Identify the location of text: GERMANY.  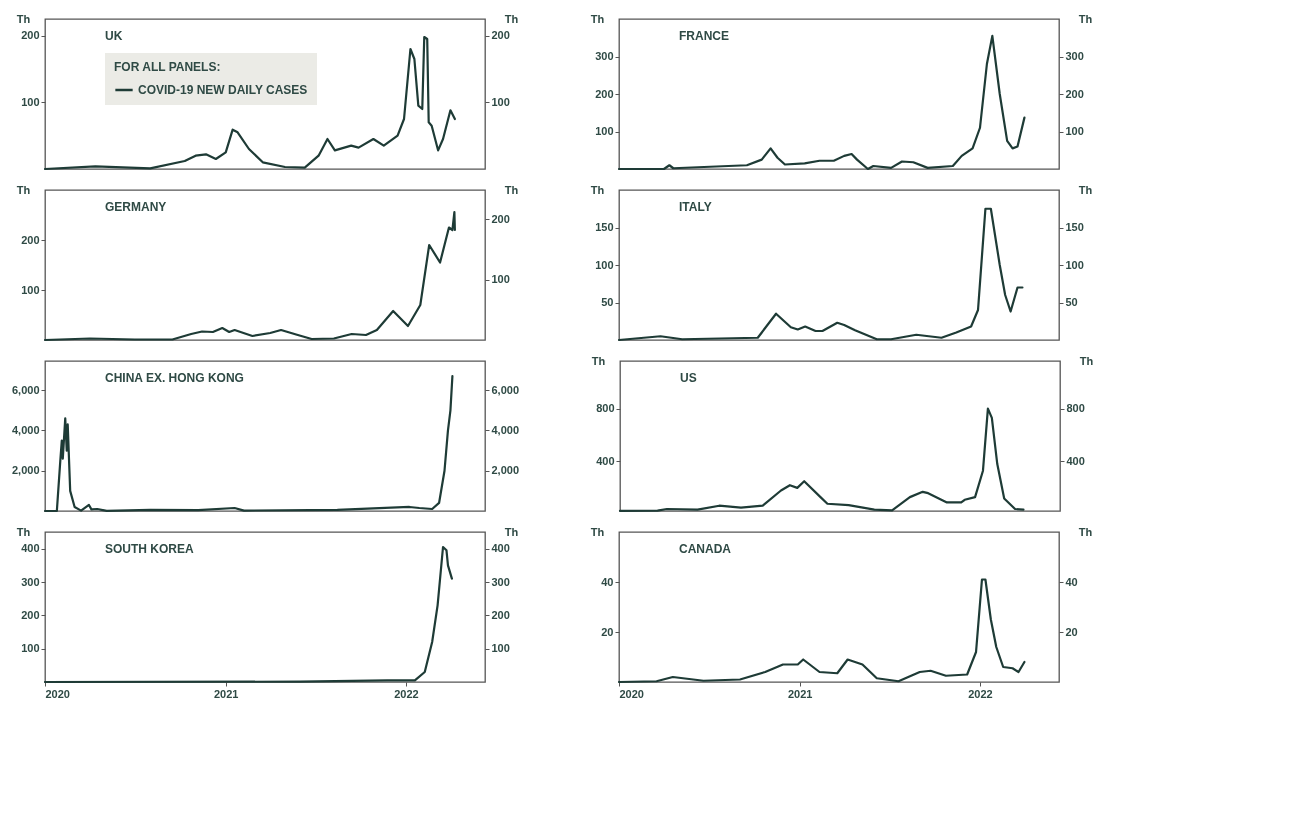
(136, 207).